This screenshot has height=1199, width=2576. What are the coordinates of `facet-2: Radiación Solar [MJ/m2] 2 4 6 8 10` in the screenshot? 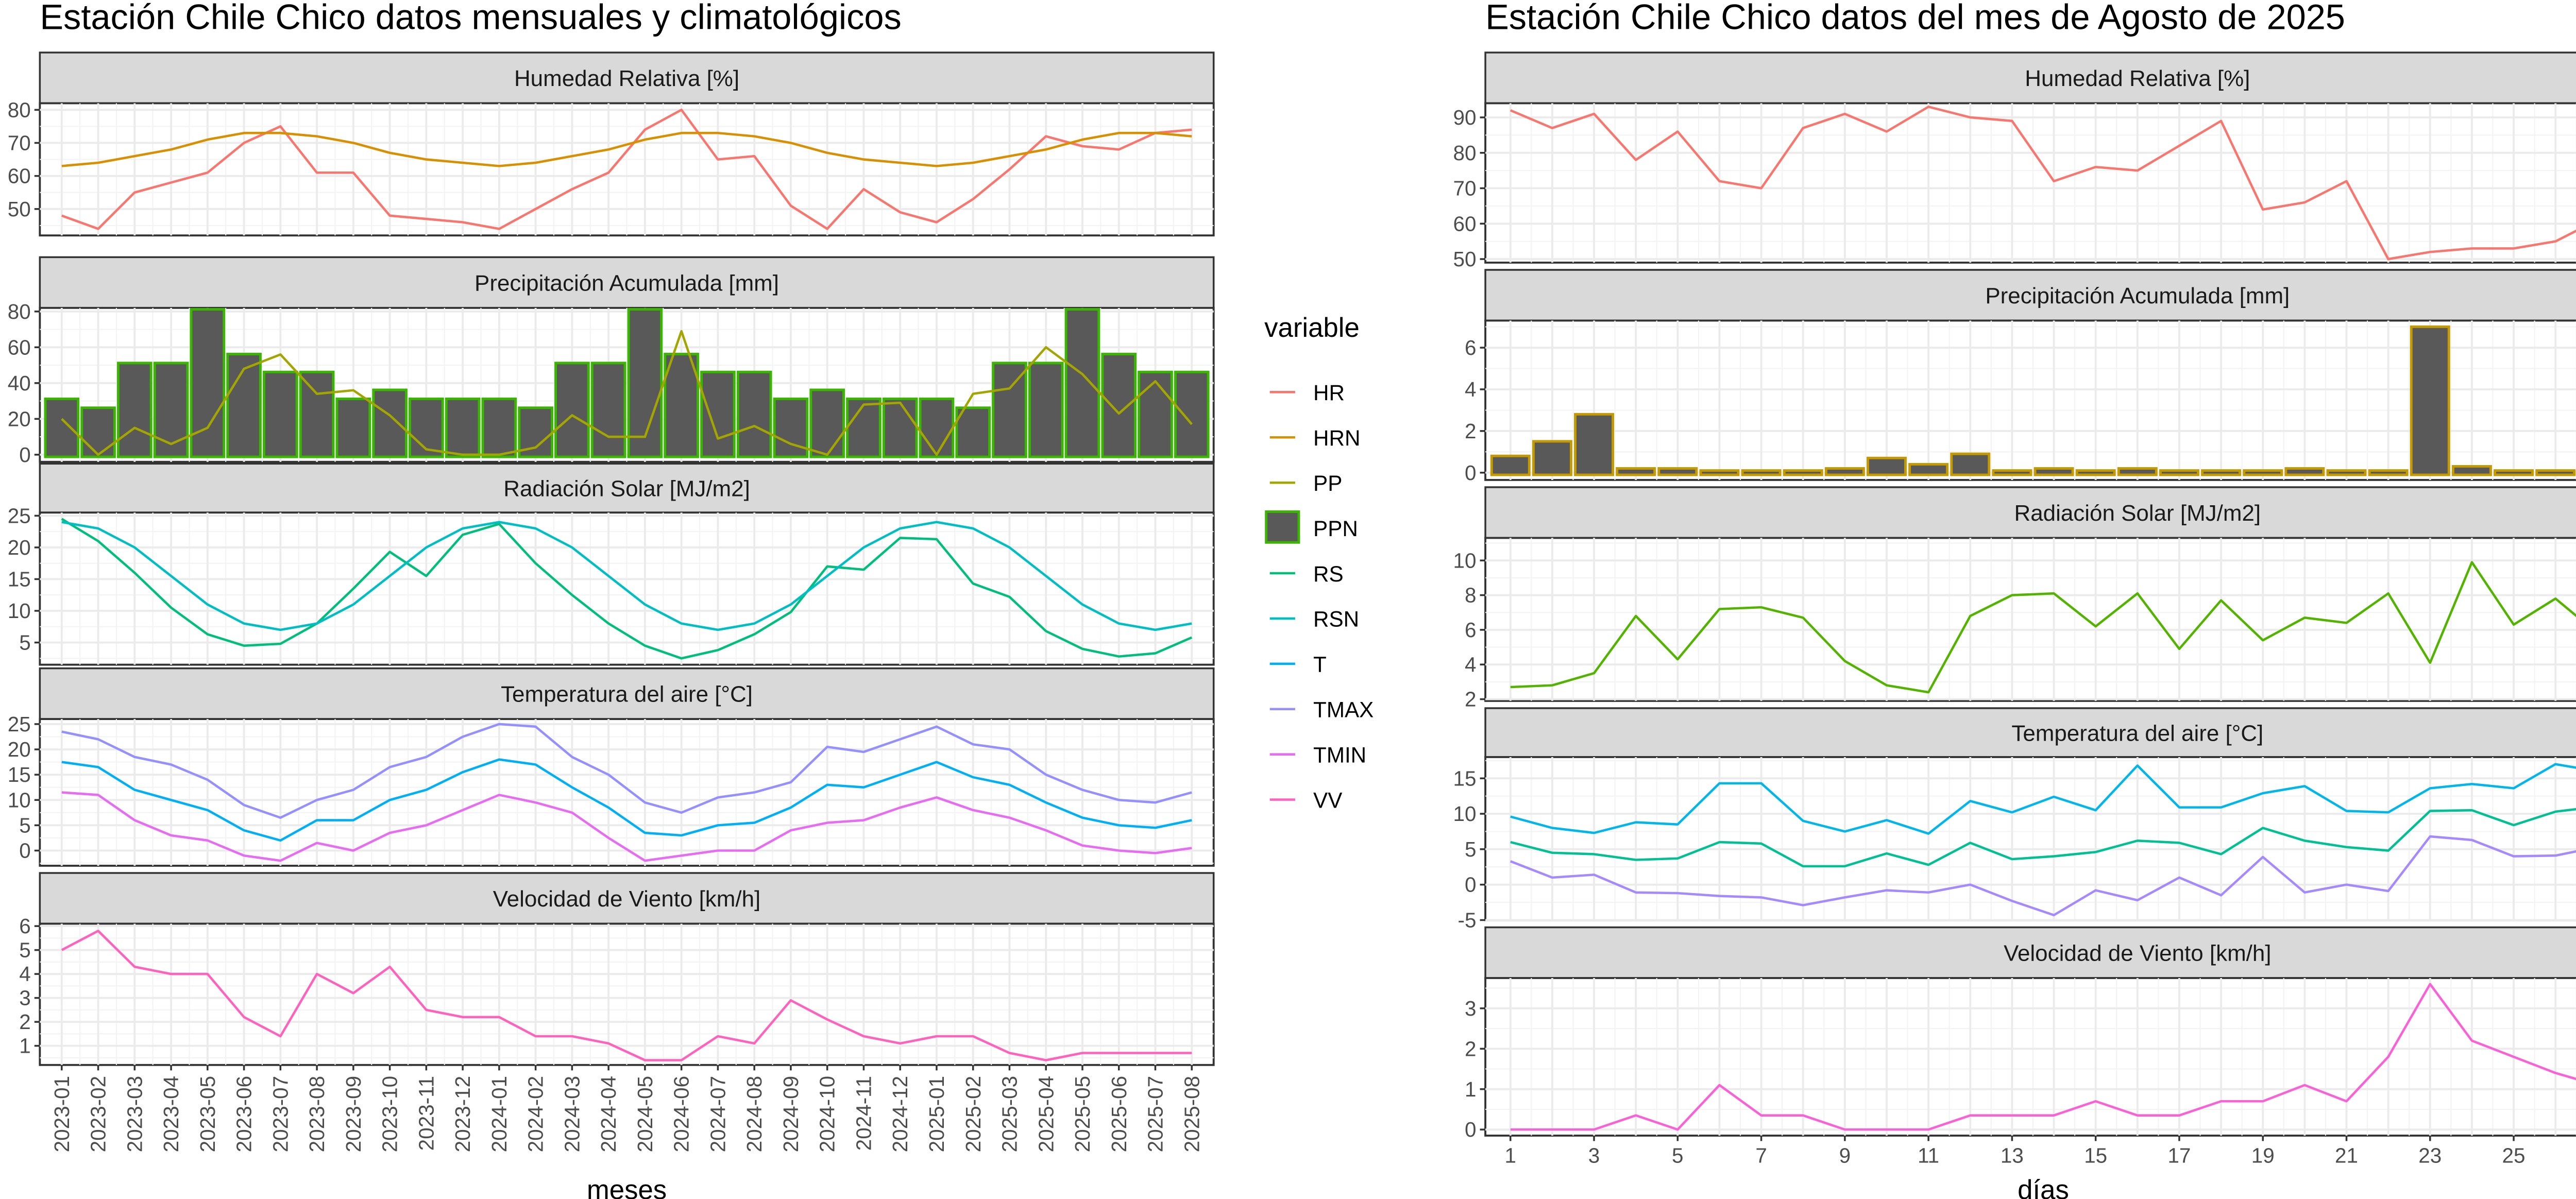 It's located at (2014, 598).